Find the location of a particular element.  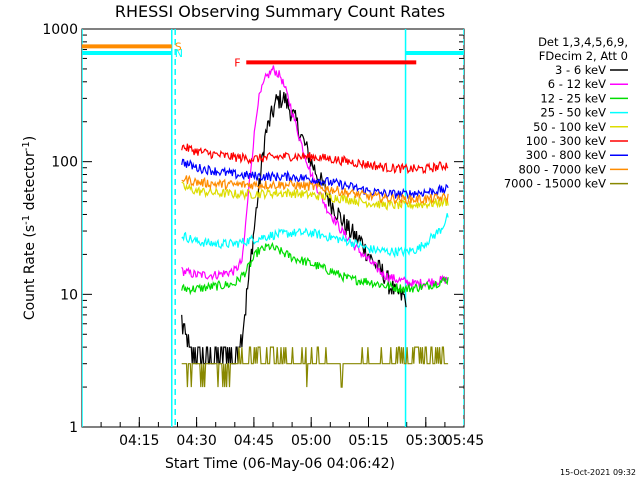

y-tick-label: 1 is located at coordinates (73, 428).